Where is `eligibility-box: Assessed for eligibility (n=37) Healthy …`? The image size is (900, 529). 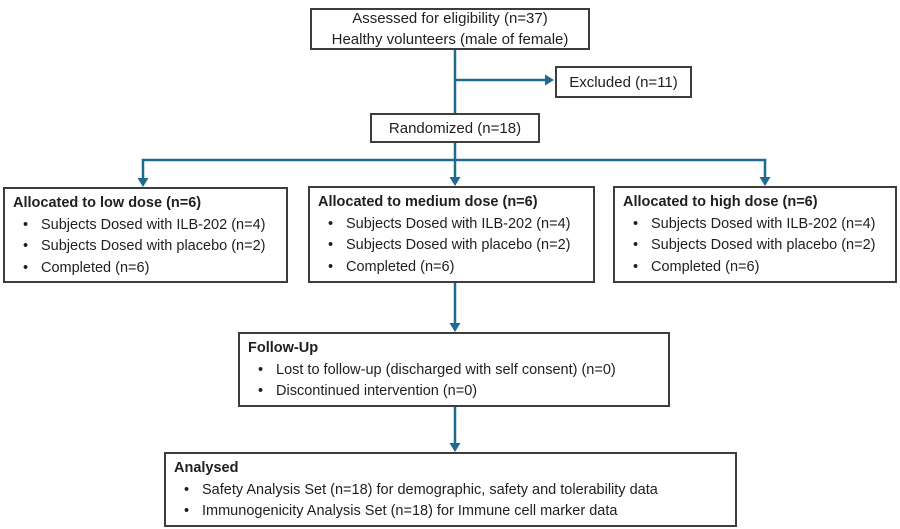 eligibility-box: Assessed for eligibility (n=37) Healthy … is located at coordinates (450, 29).